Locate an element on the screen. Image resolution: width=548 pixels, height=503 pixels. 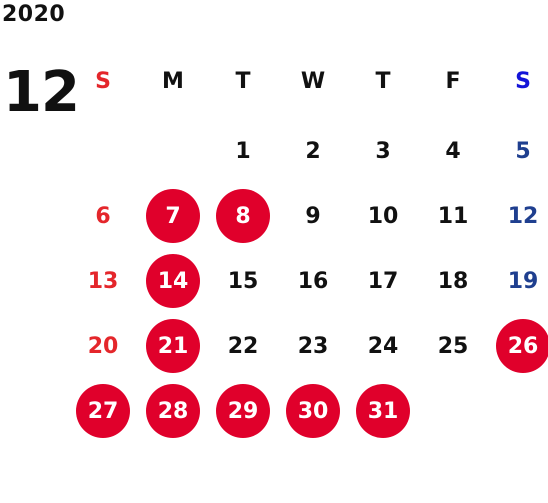
month-number: 12 is located at coordinates (41, 92).